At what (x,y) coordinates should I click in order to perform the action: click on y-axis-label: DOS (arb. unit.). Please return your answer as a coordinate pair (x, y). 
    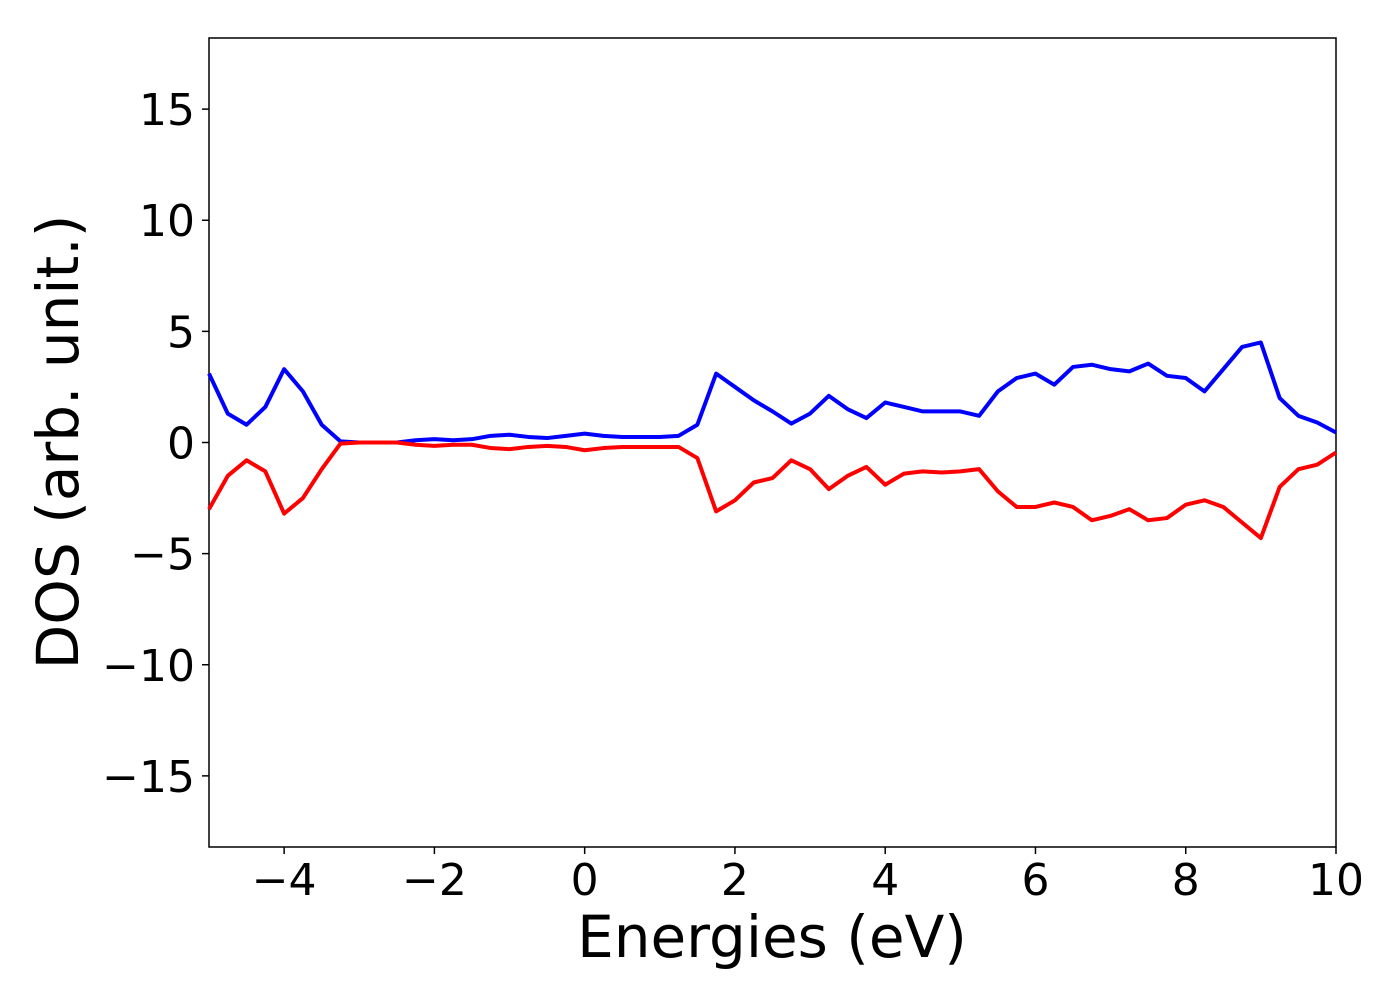
    Looking at the image, I should click on (58, 442).